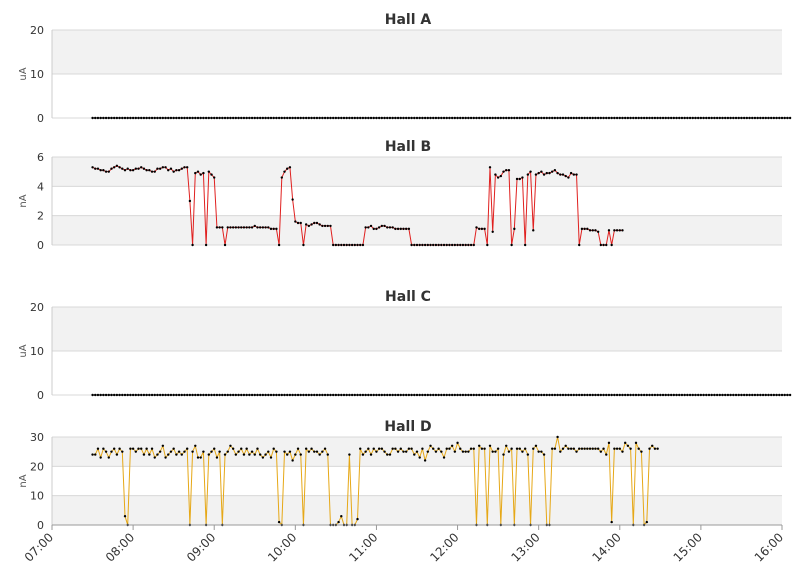 This screenshot has height=578, width=811. What do you see at coordinates (607, 547) in the screenshot?
I see `x-tick-label: 14:00` at bounding box center [607, 547].